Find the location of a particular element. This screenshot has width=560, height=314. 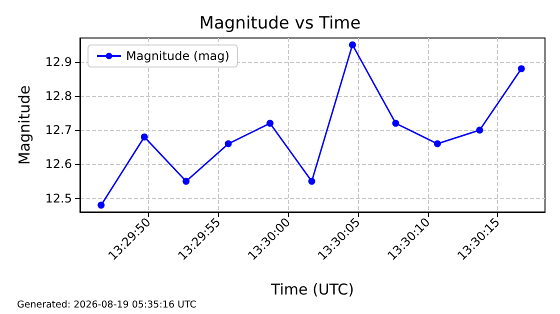

chart-title: Magnitude vs Time is located at coordinates (280, 24).